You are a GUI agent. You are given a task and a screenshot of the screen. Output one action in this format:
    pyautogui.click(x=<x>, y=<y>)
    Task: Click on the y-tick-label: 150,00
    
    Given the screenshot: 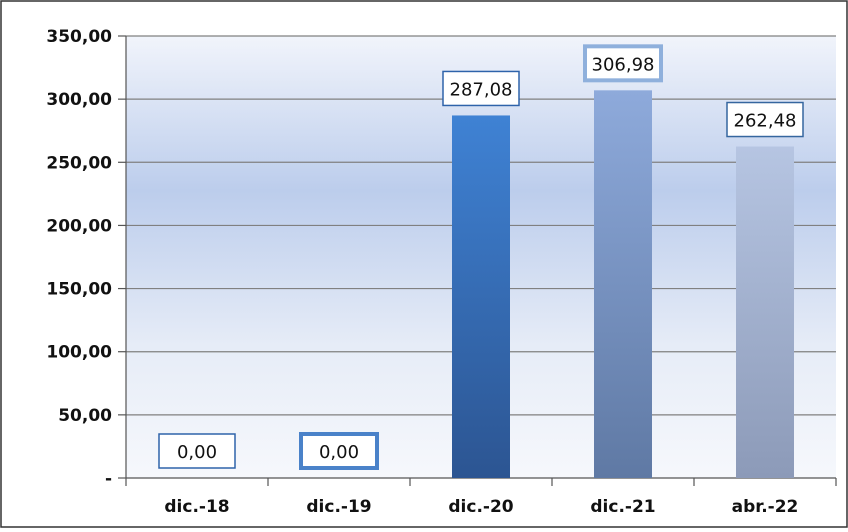 What is the action you would take?
    pyautogui.click(x=79, y=290)
    